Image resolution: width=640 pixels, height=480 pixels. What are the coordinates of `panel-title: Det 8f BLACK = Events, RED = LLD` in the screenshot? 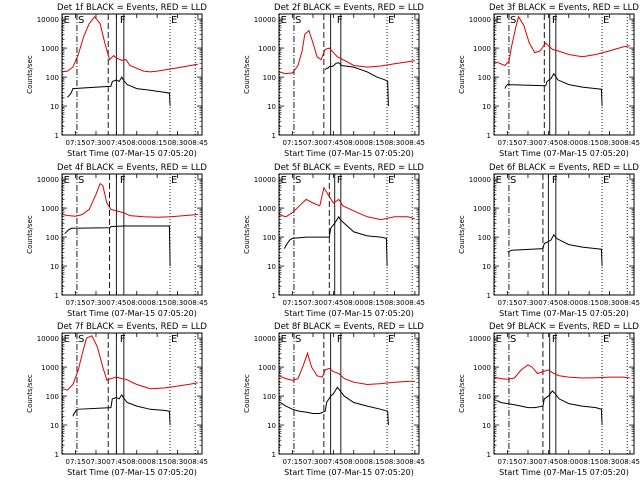 It's located at (349, 327).